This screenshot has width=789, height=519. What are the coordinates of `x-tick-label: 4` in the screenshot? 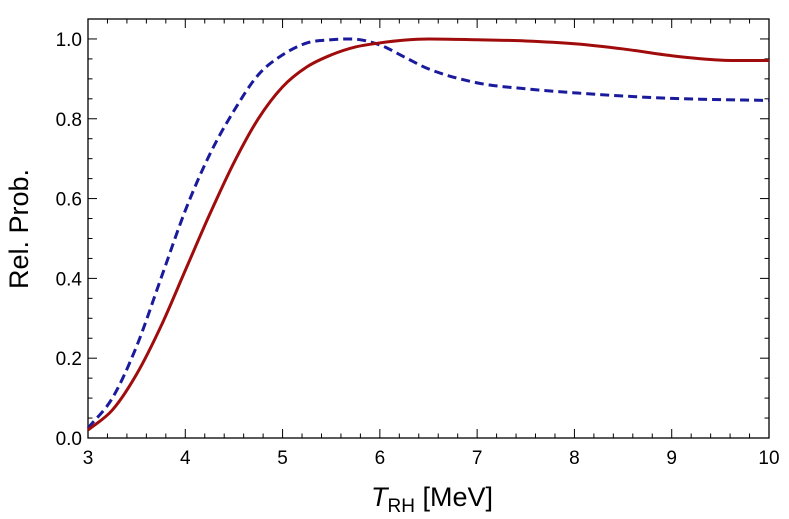 It's located at (185, 458).